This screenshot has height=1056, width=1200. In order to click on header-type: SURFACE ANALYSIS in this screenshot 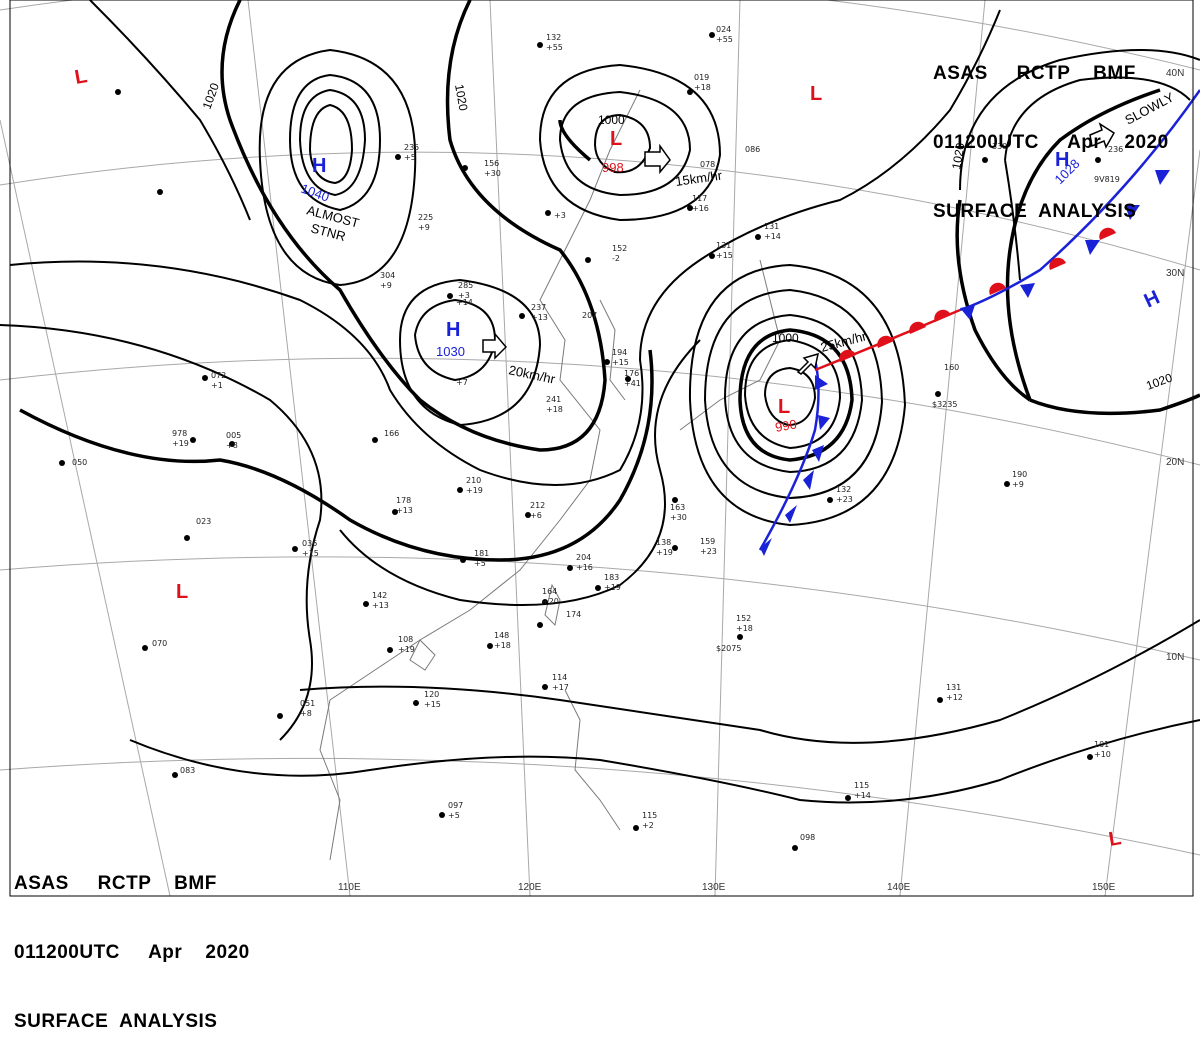, I will do `click(132, 1021)`.